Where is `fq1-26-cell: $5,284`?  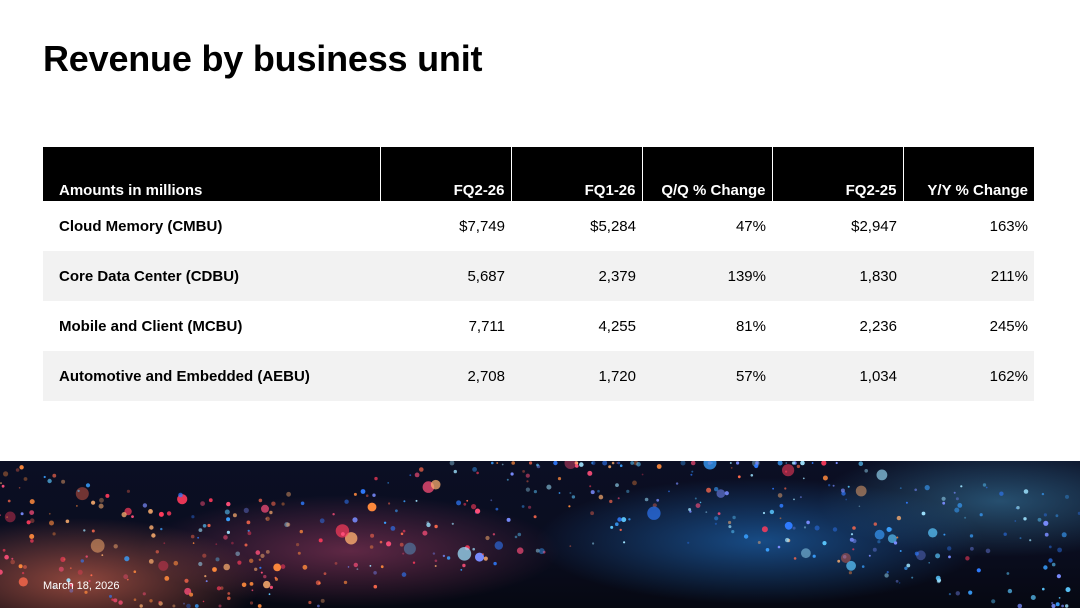 fq1-26-cell: $5,284 is located at coordinates (613, 226).